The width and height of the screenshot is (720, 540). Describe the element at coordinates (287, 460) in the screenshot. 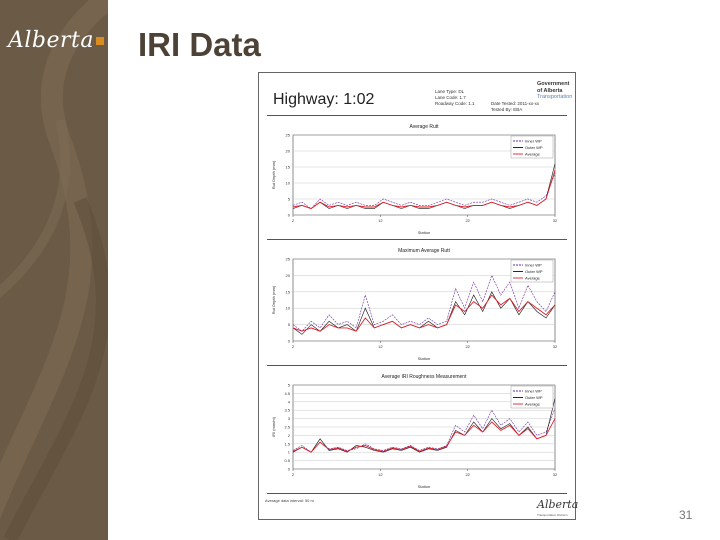

I see `y-tick-label: 0.5` at that location.